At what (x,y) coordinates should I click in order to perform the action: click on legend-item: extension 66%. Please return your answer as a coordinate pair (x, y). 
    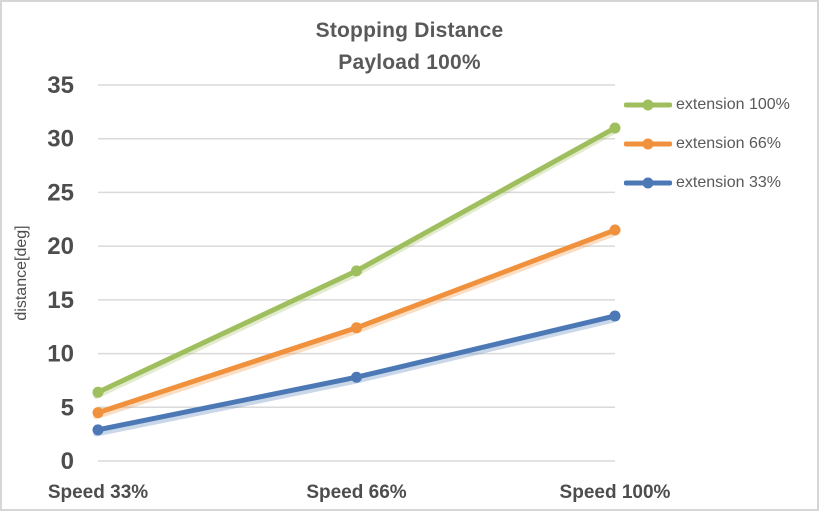
    Looking at the image, I should click on (707, 144).